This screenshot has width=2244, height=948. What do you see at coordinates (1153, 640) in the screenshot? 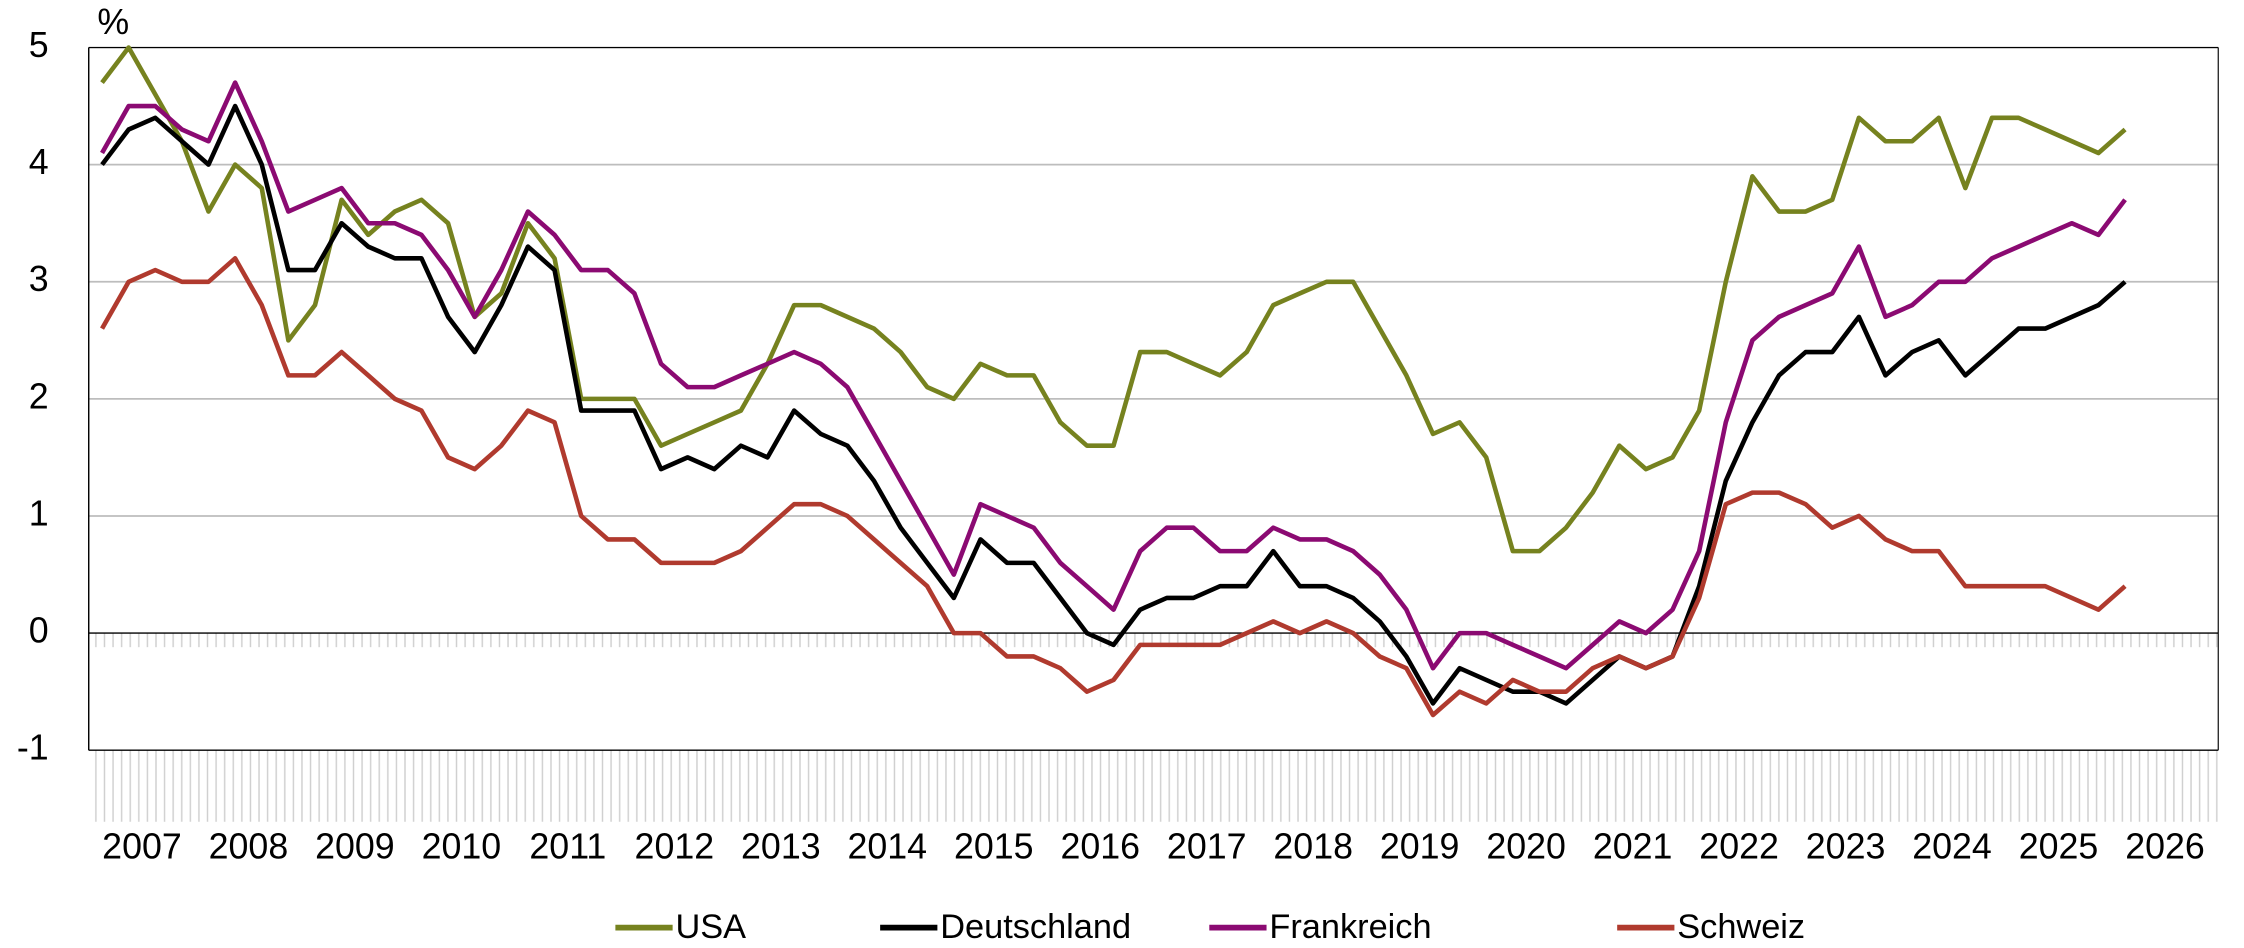
I see `zero-hatch` at bounding box center [1153, 640].